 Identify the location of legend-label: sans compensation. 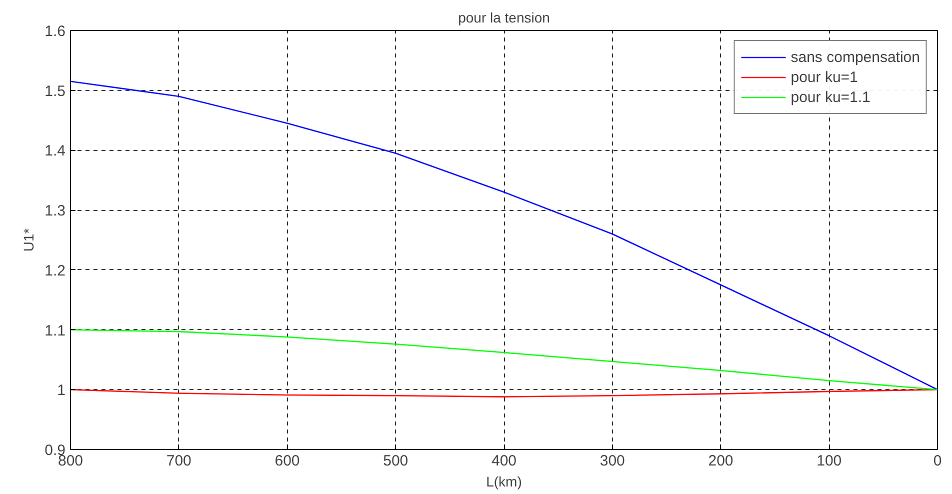
(855, 57).